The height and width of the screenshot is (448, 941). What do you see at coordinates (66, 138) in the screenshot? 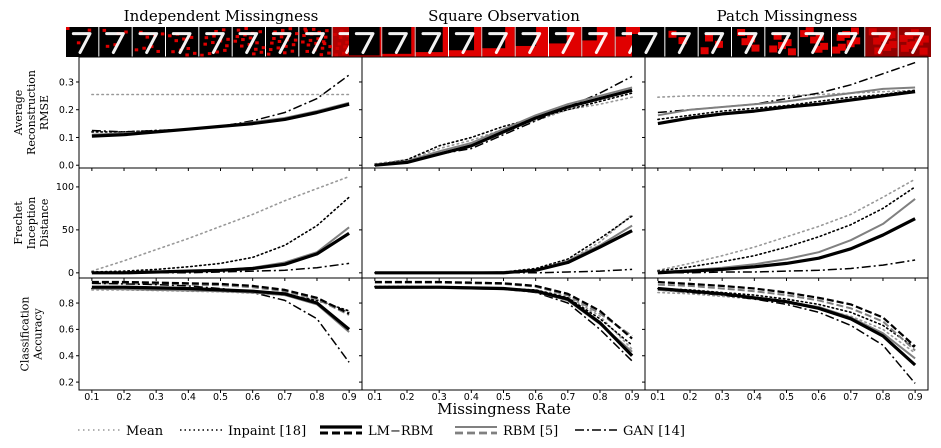
I see `y-tick-label: 0.1` at bounding box center [66, 138].